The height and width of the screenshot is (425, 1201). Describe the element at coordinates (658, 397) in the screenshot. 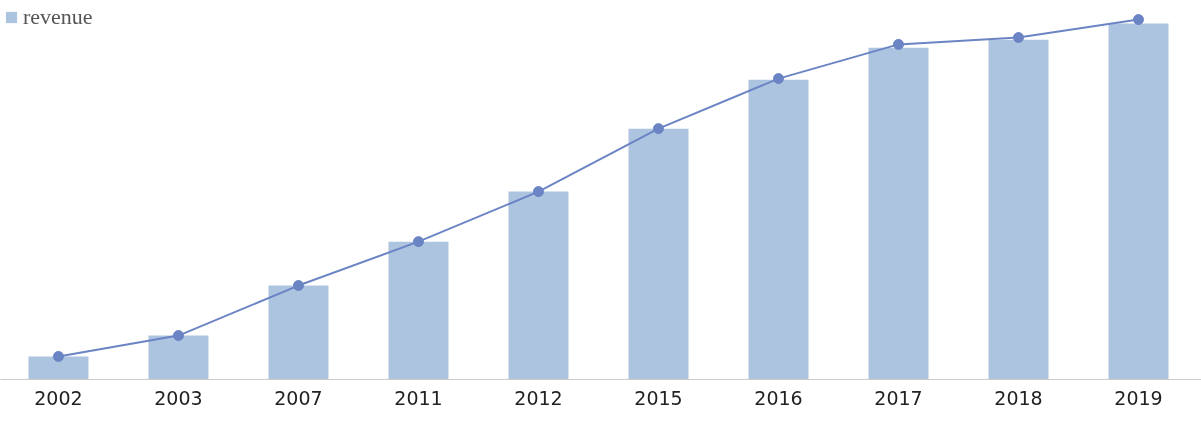

I see `x-tick-label: 2015` at that location.